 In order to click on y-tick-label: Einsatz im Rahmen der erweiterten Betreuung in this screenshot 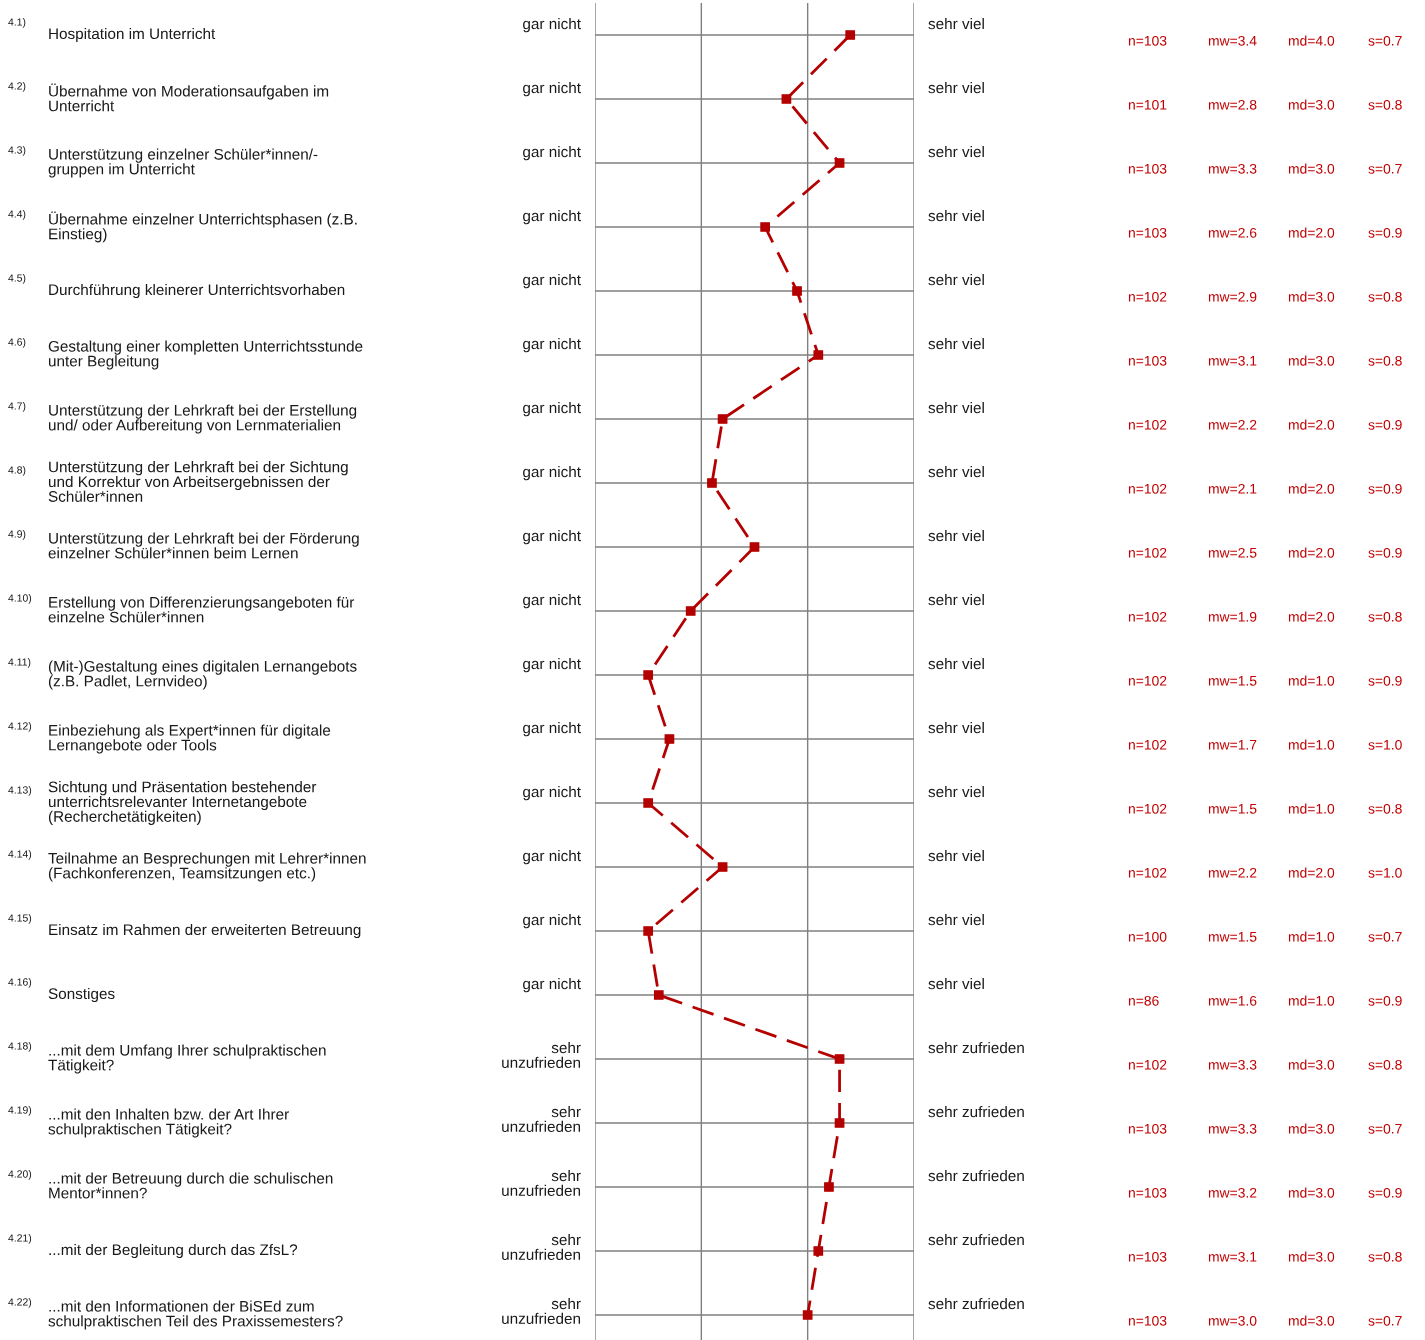, I will do `click(205, 931)`.